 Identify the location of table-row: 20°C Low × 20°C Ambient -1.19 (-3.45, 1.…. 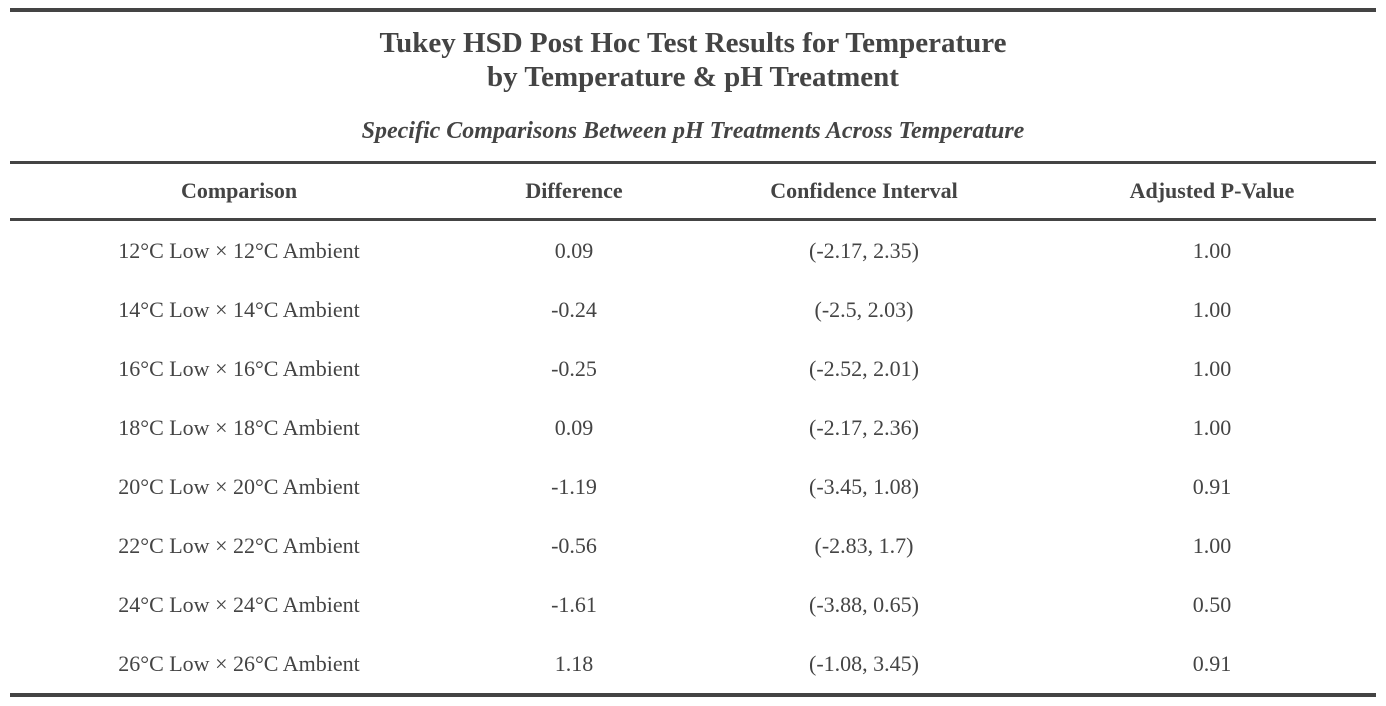
(693, 486).